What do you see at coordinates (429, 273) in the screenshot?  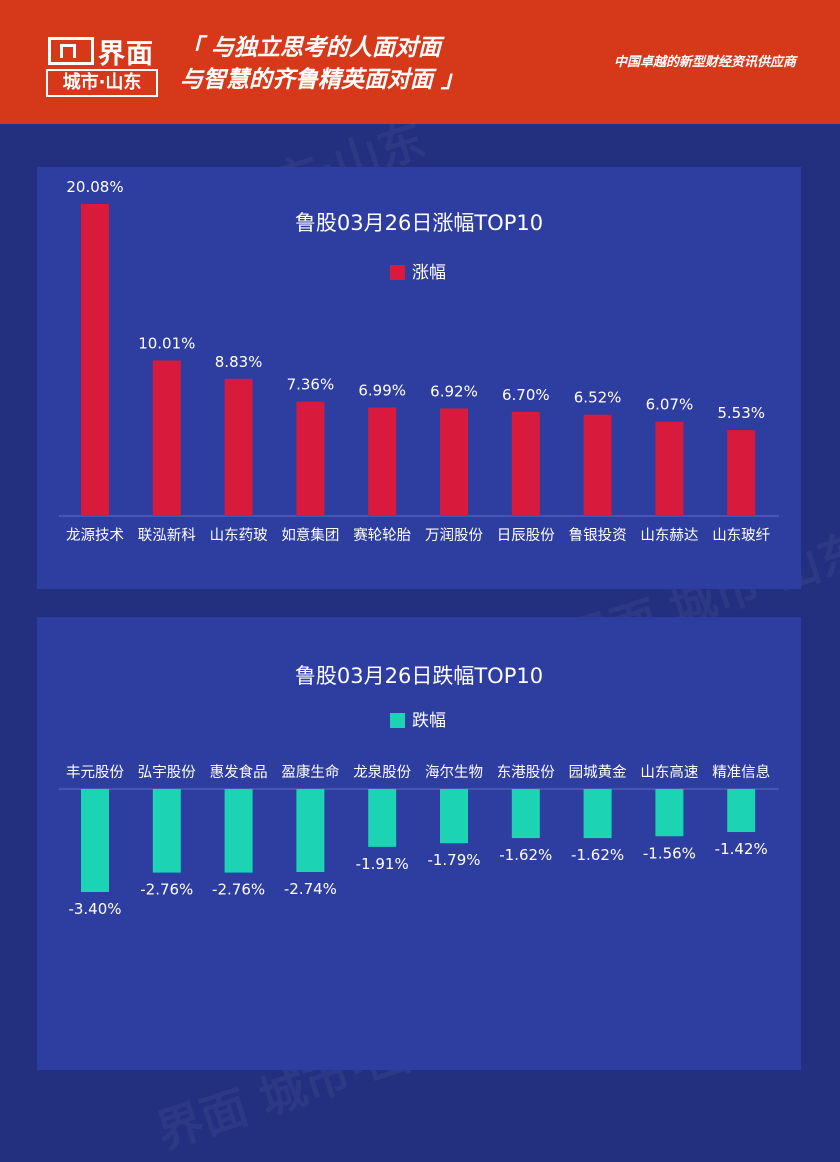 I see `legend-label: 涨幅` at bounding box center [429, 273].